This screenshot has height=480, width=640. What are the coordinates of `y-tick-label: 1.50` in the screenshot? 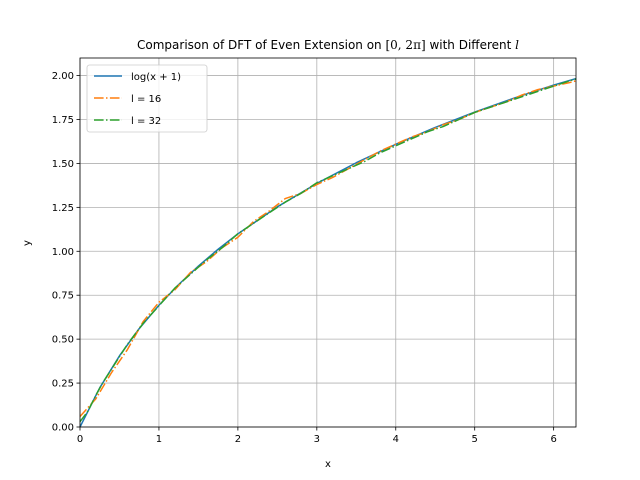 It's located at (63, 164).